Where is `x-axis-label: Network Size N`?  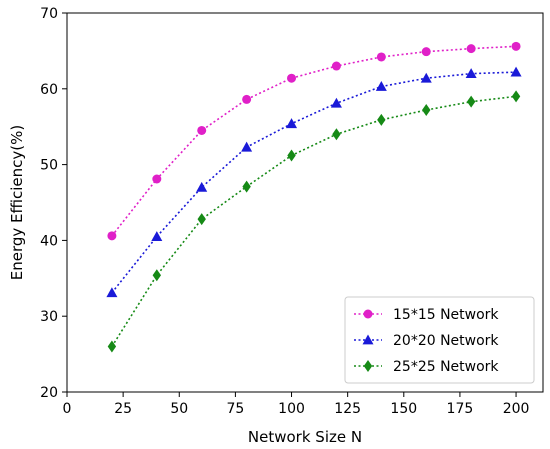
x-axis-label: Network Size N is located at coordinates (305, 437).